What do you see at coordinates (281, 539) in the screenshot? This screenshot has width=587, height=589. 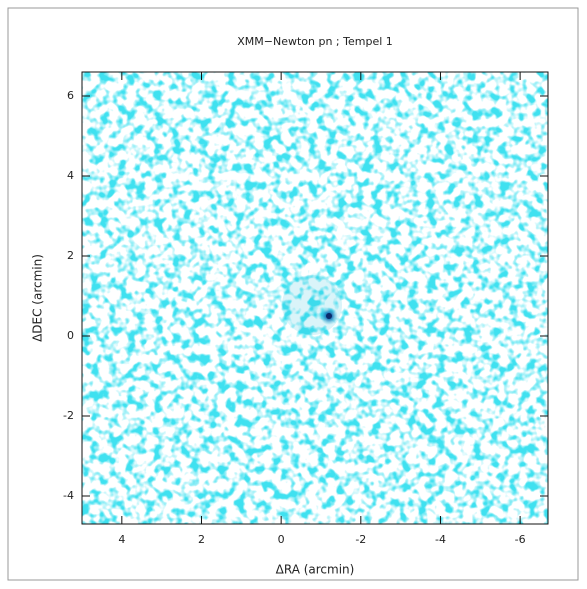 I see `x-tick-label: 0` at bounding box center [281, 539].